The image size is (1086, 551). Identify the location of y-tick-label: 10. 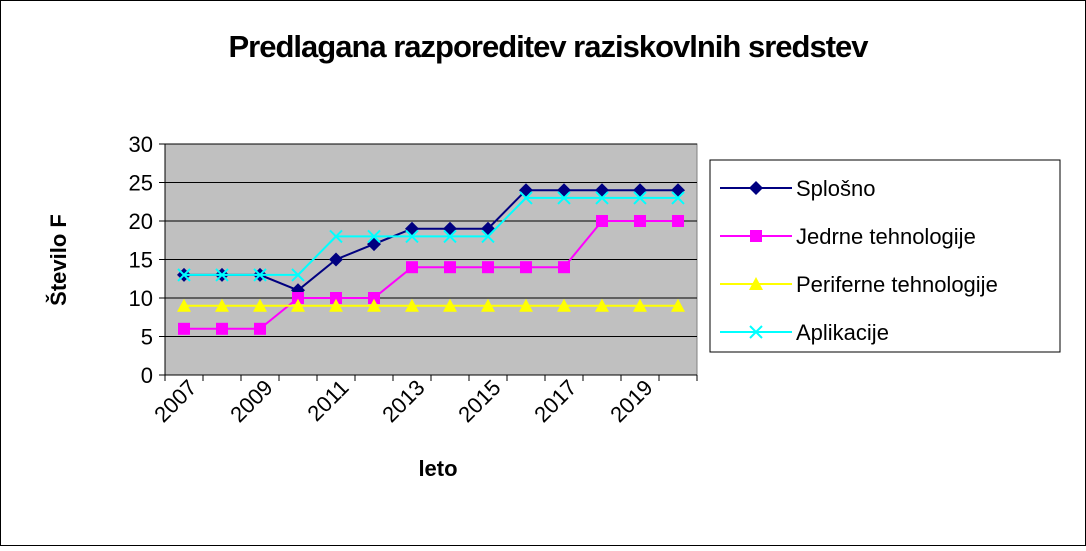
(141, 298).